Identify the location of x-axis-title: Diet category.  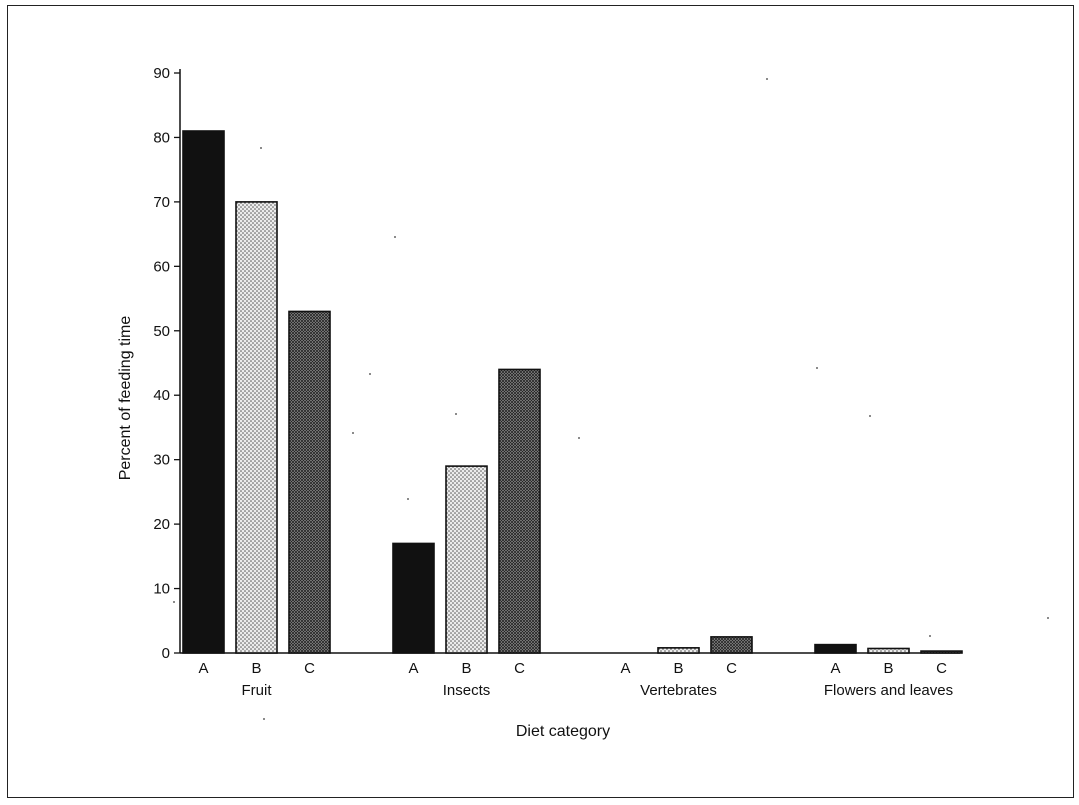
(563, 731).